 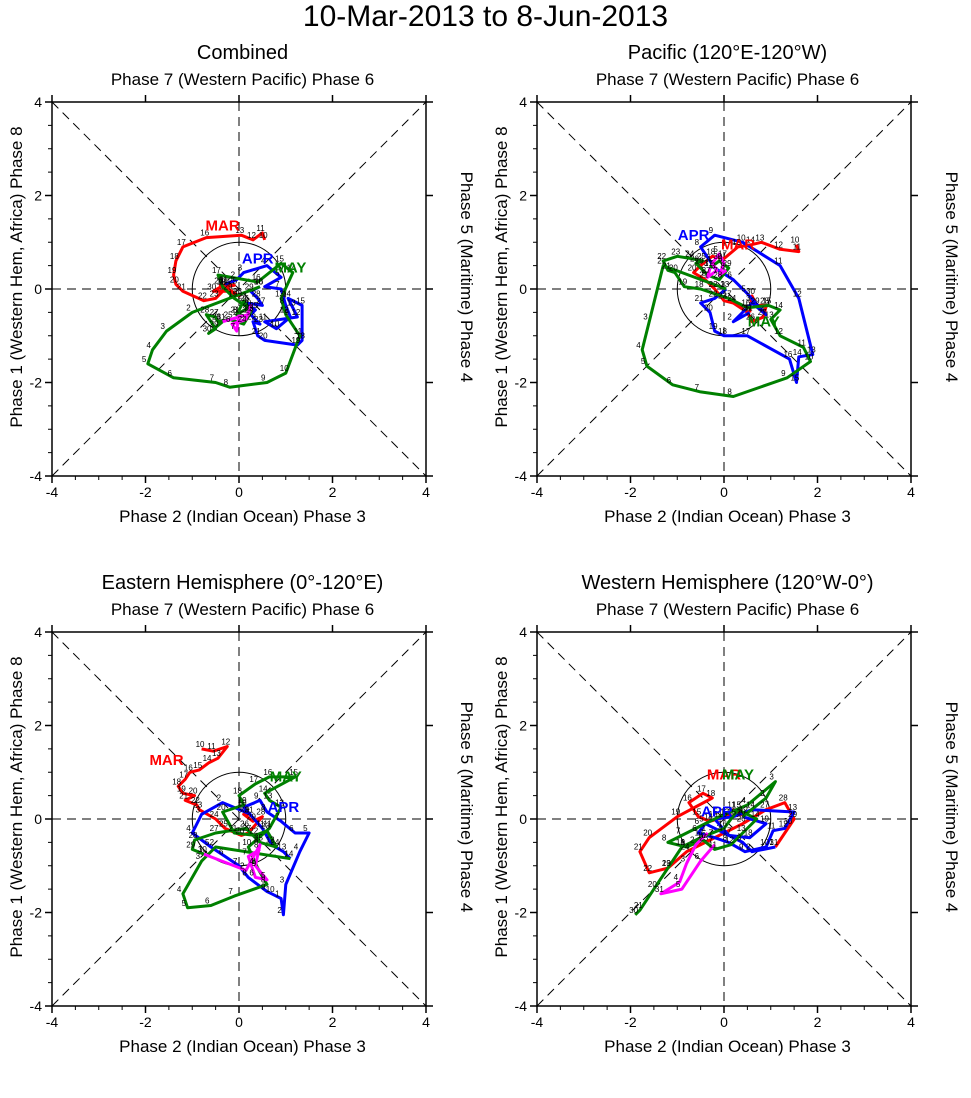 What do you see at coordinates (818, 492) in the screenshot?
I see `x-tick-label: 2` at bounding box center [818, 492].